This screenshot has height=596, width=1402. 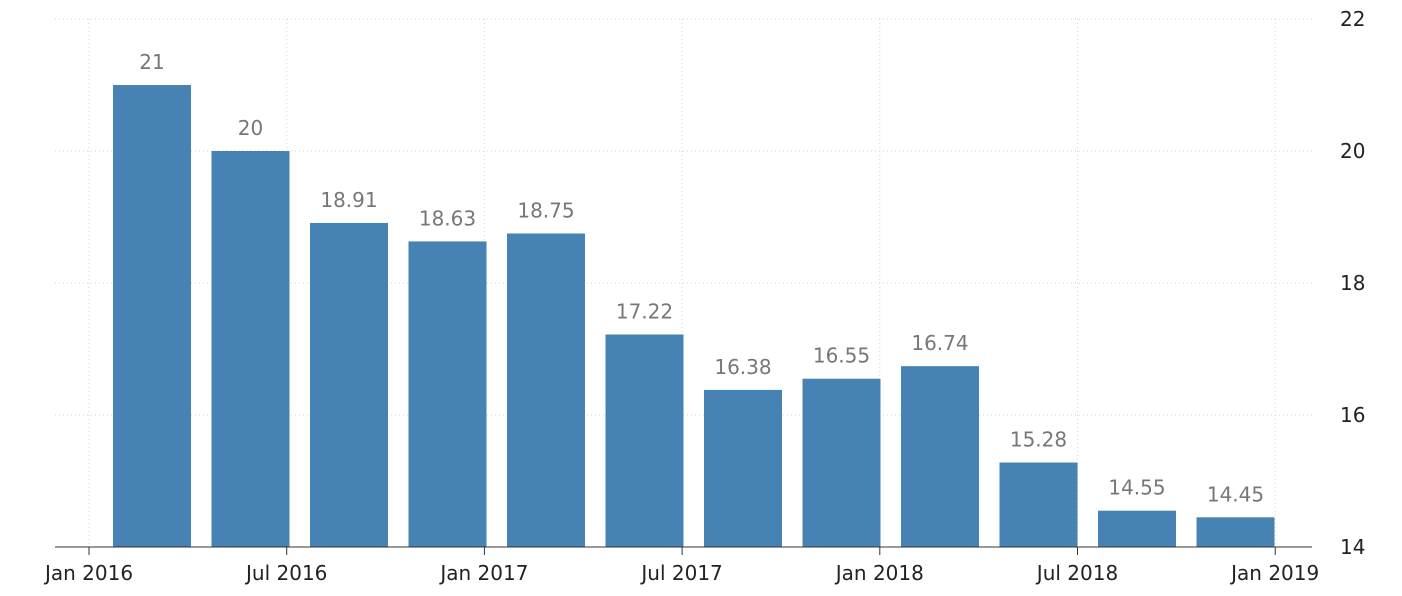 I want to click on bar-q2-2016, so click(x=250, y=349).